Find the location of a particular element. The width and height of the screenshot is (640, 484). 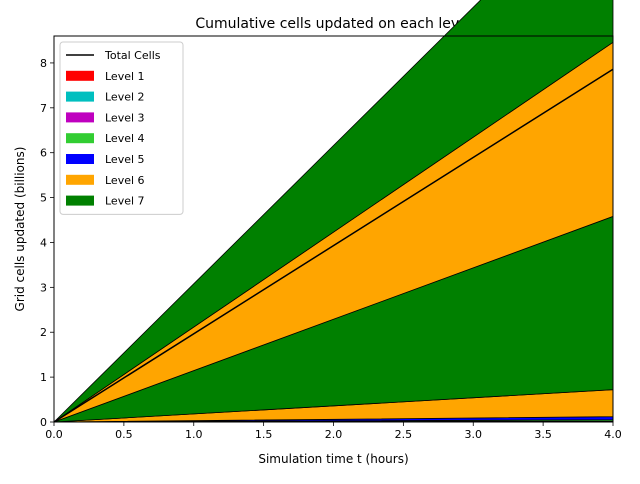

x-tick-label: 4.0 is located at coordinates (613, 434).